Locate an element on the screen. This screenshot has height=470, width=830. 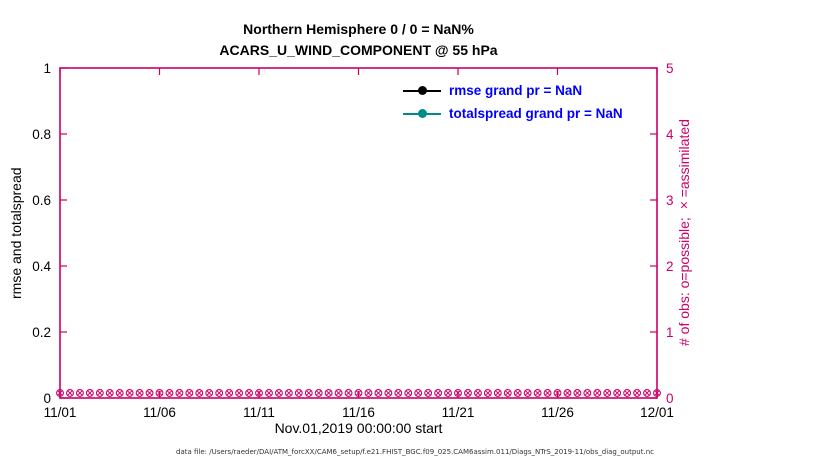
right-tick-label: 1 is located at coordinates (670, 332).